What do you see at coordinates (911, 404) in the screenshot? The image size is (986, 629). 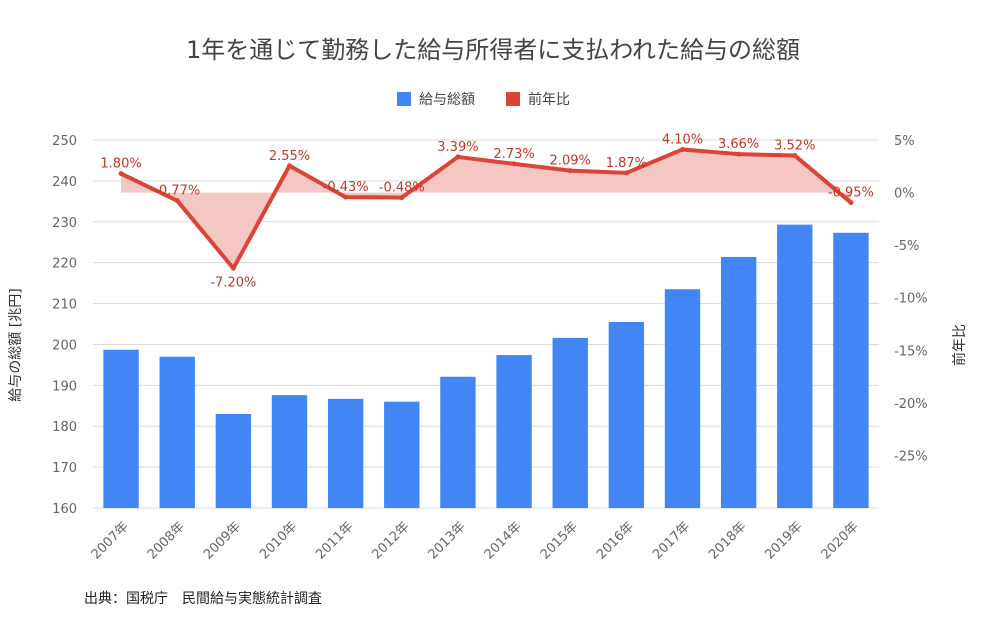 I see `y2-tick-label: -20%` at bounding box center [911, 404].